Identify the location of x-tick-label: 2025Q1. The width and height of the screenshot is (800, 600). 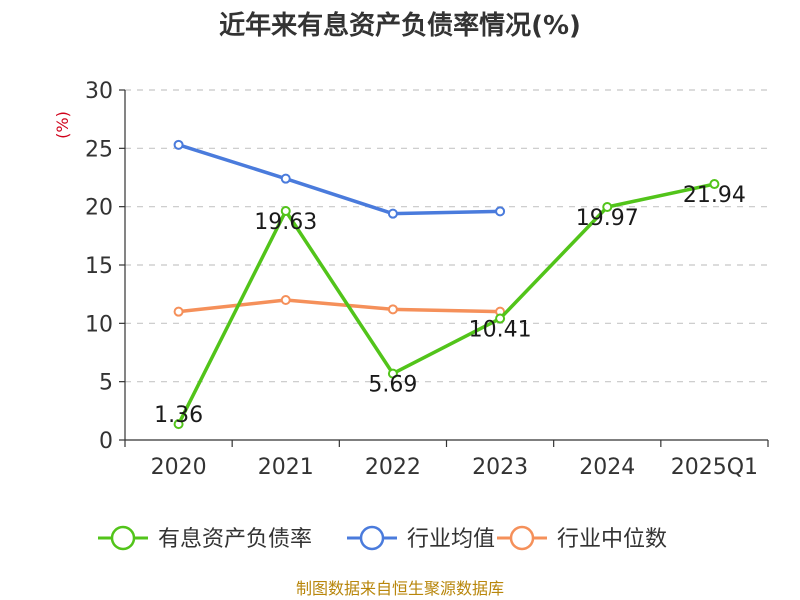
(714, 467).